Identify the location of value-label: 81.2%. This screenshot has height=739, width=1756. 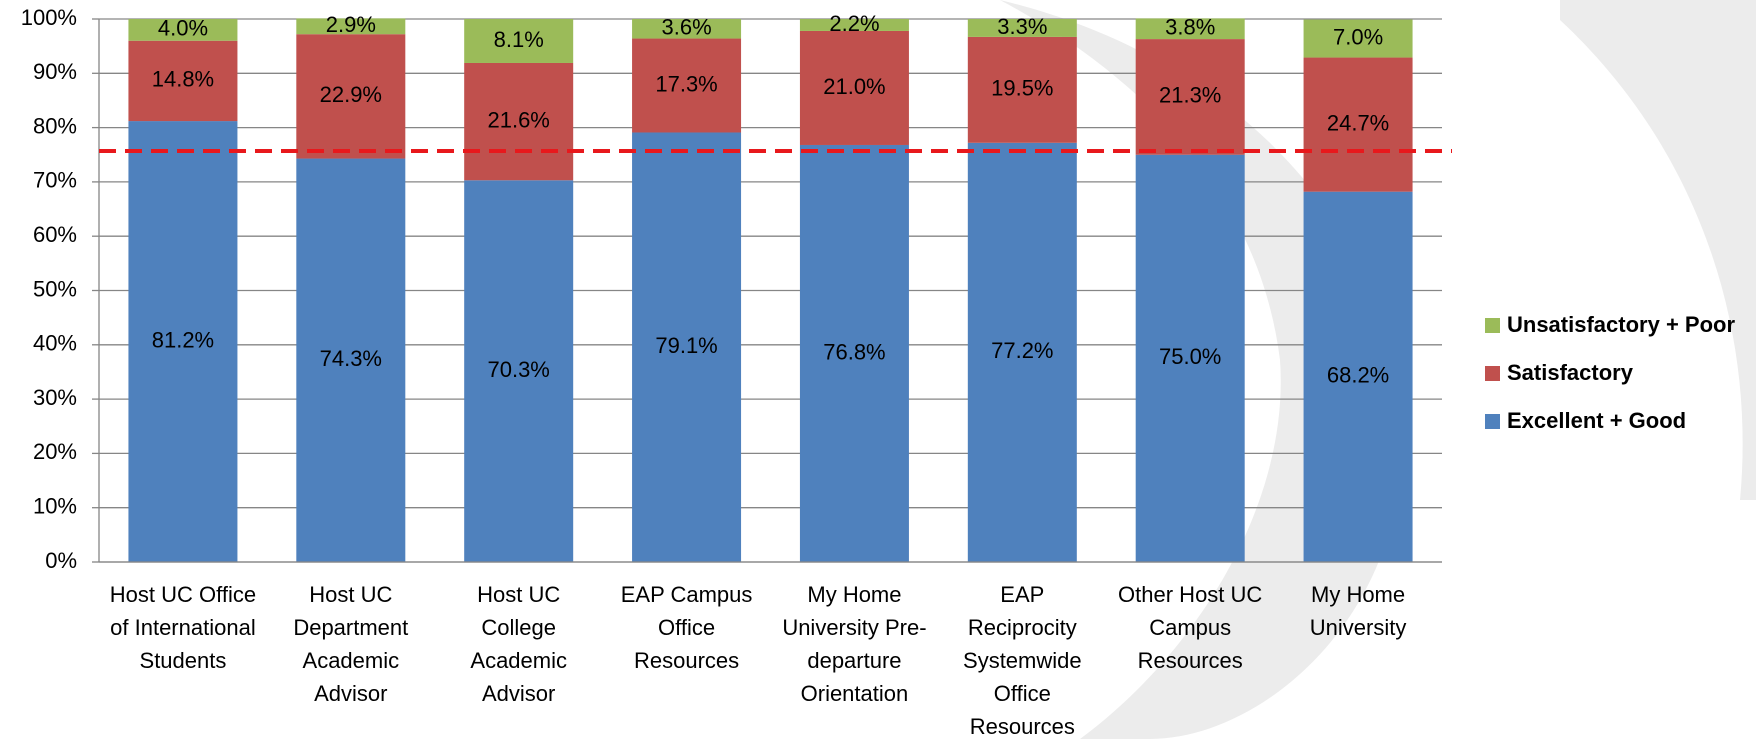
(183, 339).